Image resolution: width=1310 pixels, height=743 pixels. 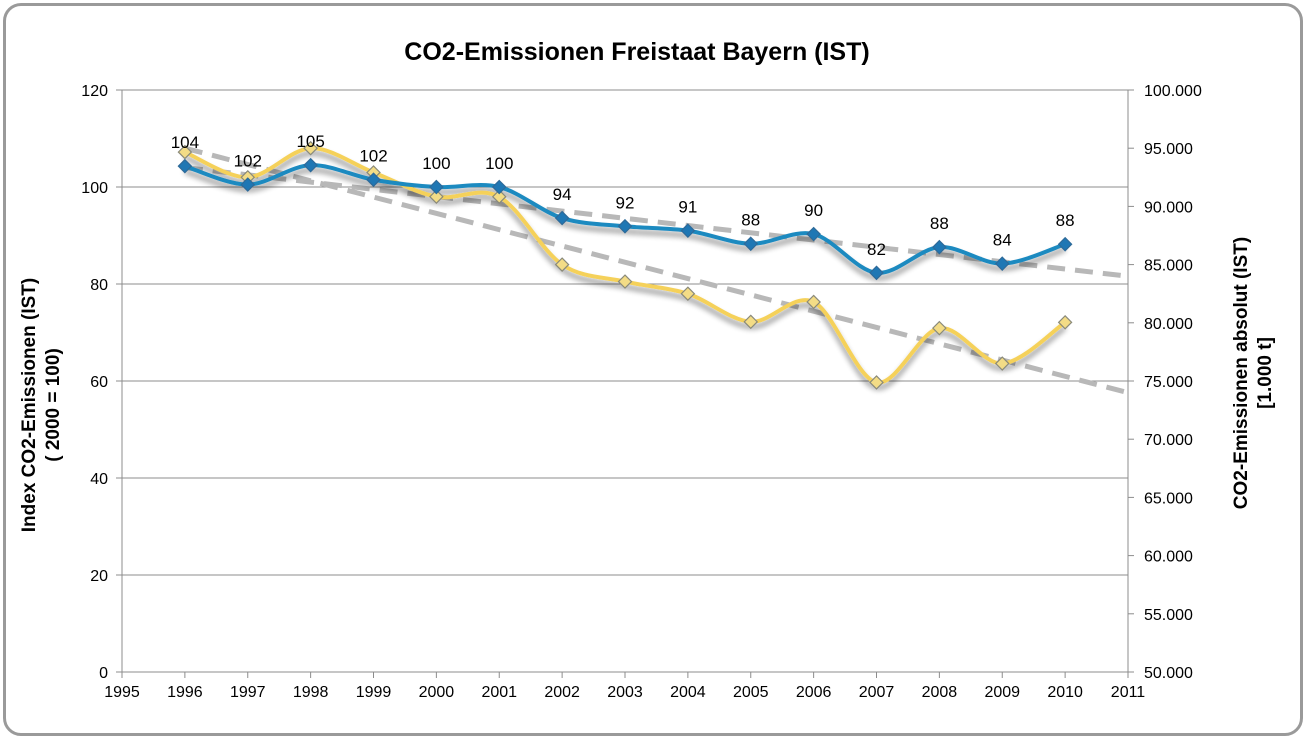 What do you see at coordinates (374, 692) in the screenshot?
I see `x-tick-label: 1999` at bounding box center [374, 692].